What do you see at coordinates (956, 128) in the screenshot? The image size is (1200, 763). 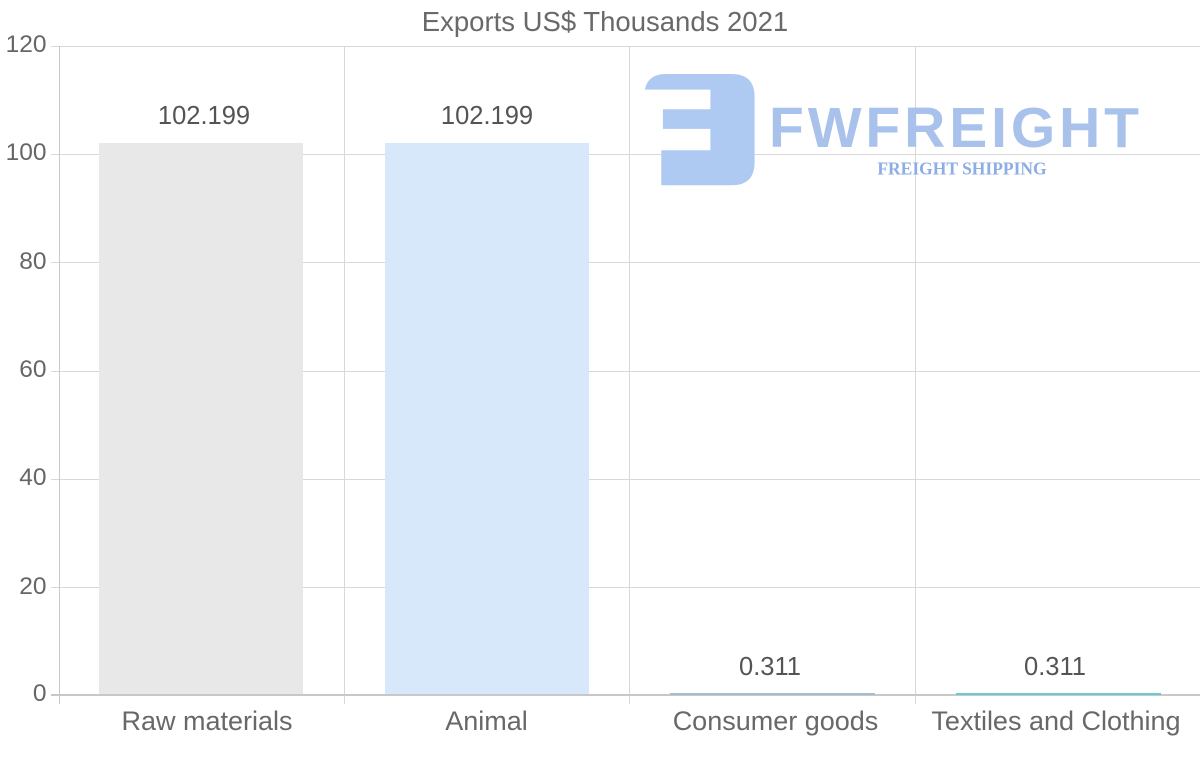 I see `svg-text: FWFREIGHT` at bounding box center [956, 128].